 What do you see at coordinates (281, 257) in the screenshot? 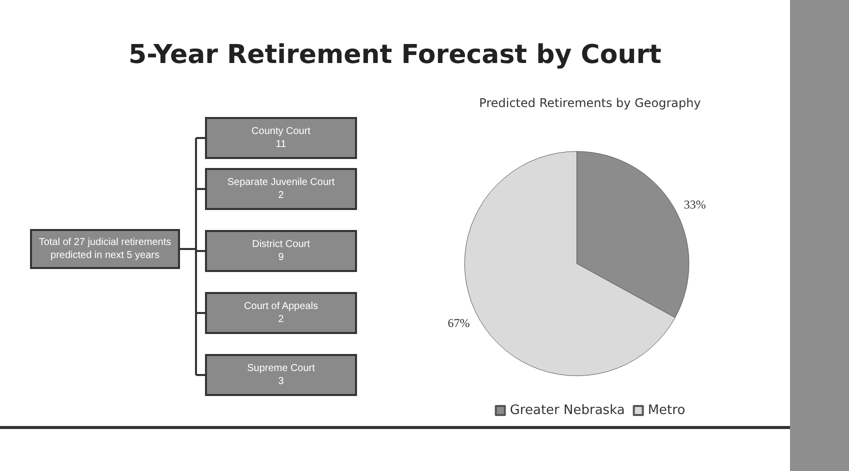
I see `data-label: 9` at bounding box center [281, 257].